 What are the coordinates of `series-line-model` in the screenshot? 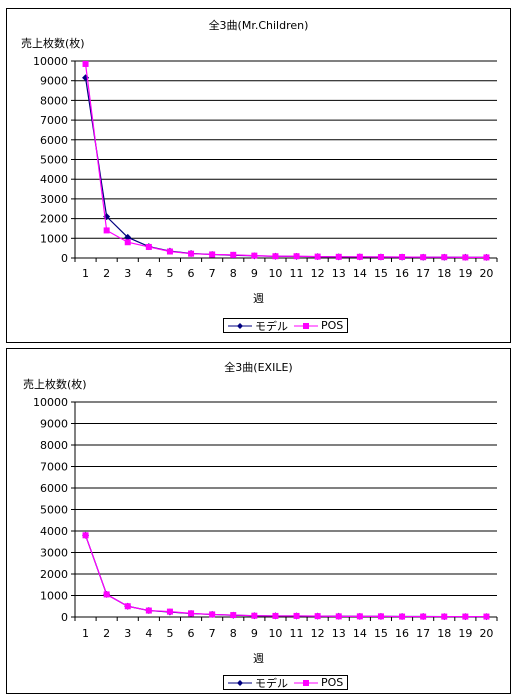 It's located at (285, 576).